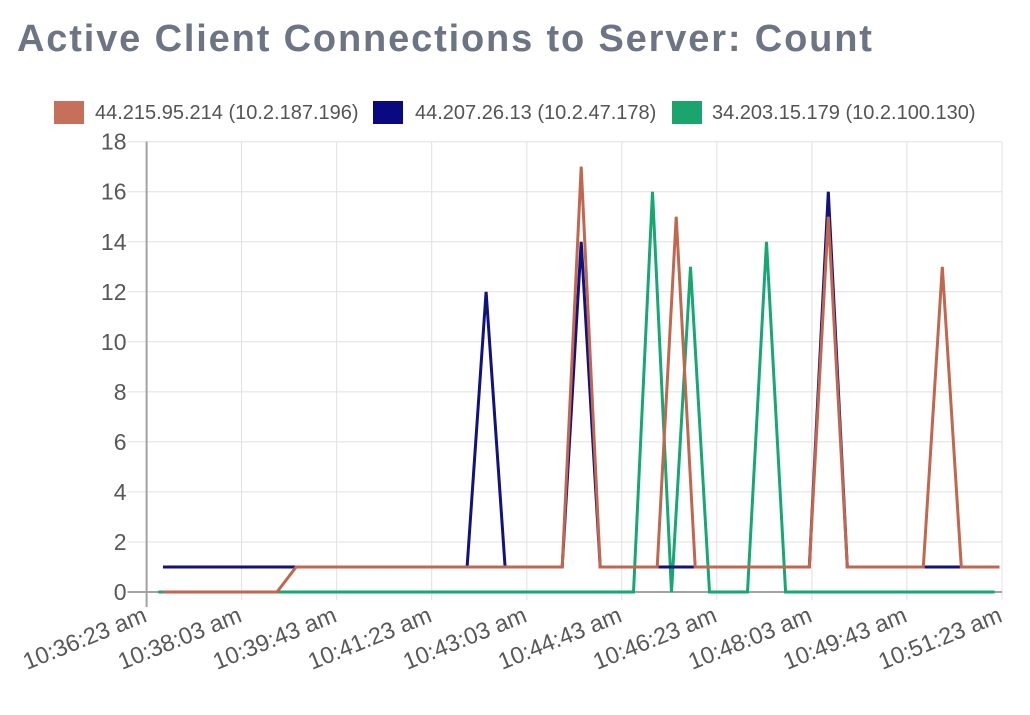 The image size is (1030, 715). What do you see at coordinates (114, 342) in the screenshot?
I see `svg-text: 10` at bounding box center [114, 342].